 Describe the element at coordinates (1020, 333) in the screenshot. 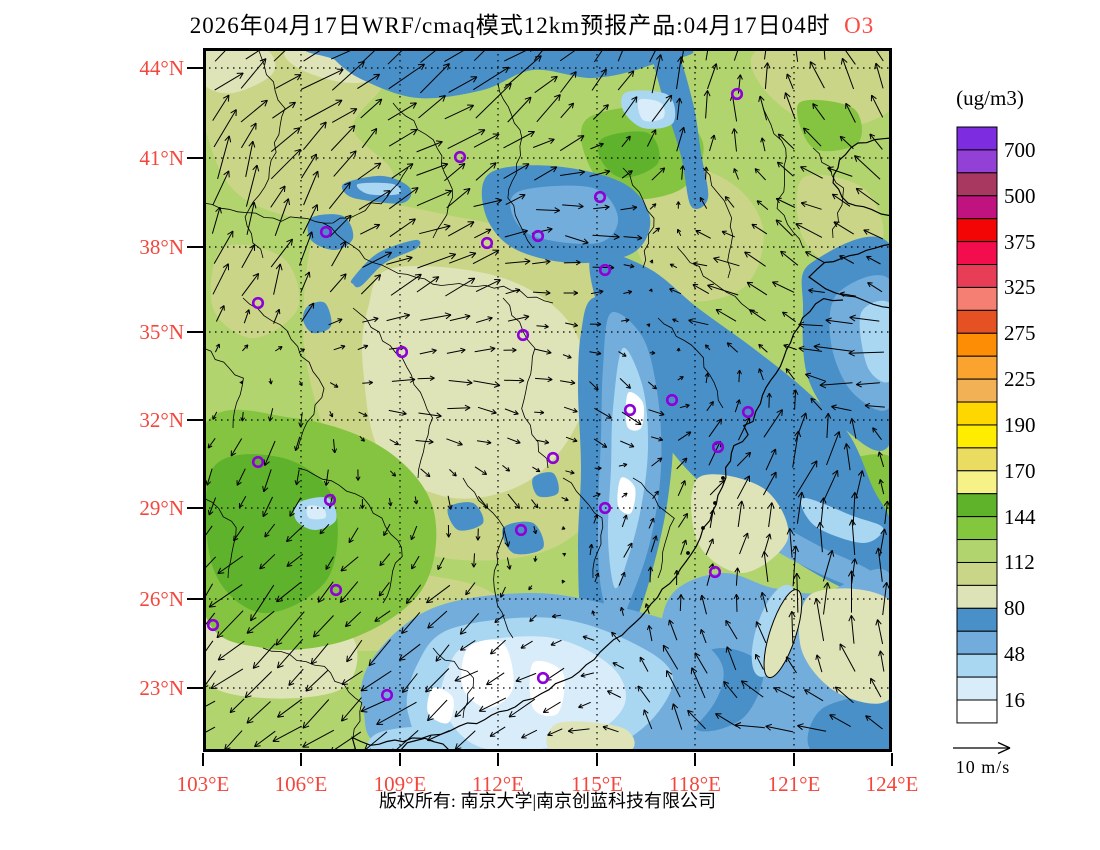

I see `colorbar-tick-label: 275` at that location.